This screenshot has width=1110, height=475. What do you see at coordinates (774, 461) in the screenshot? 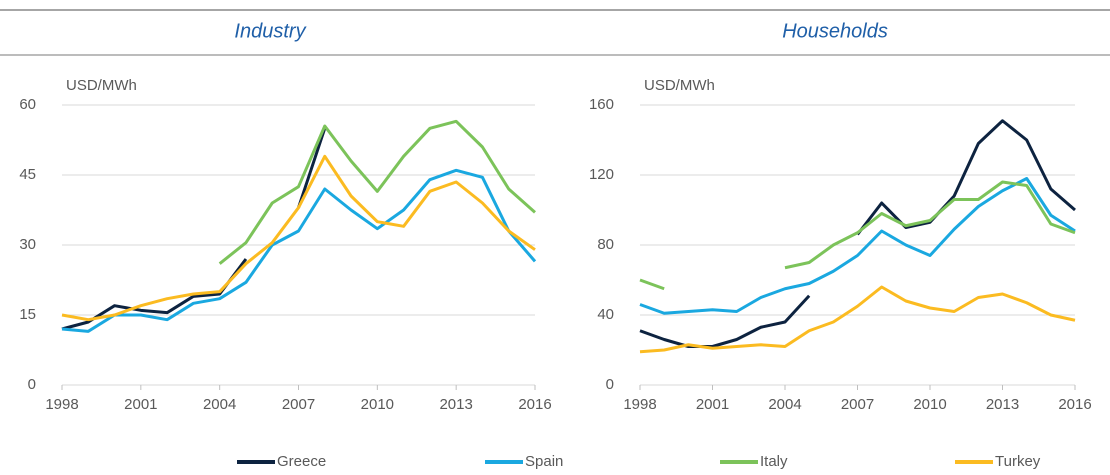
I see `legend-label: Italy` at bounding box center [774, 461].